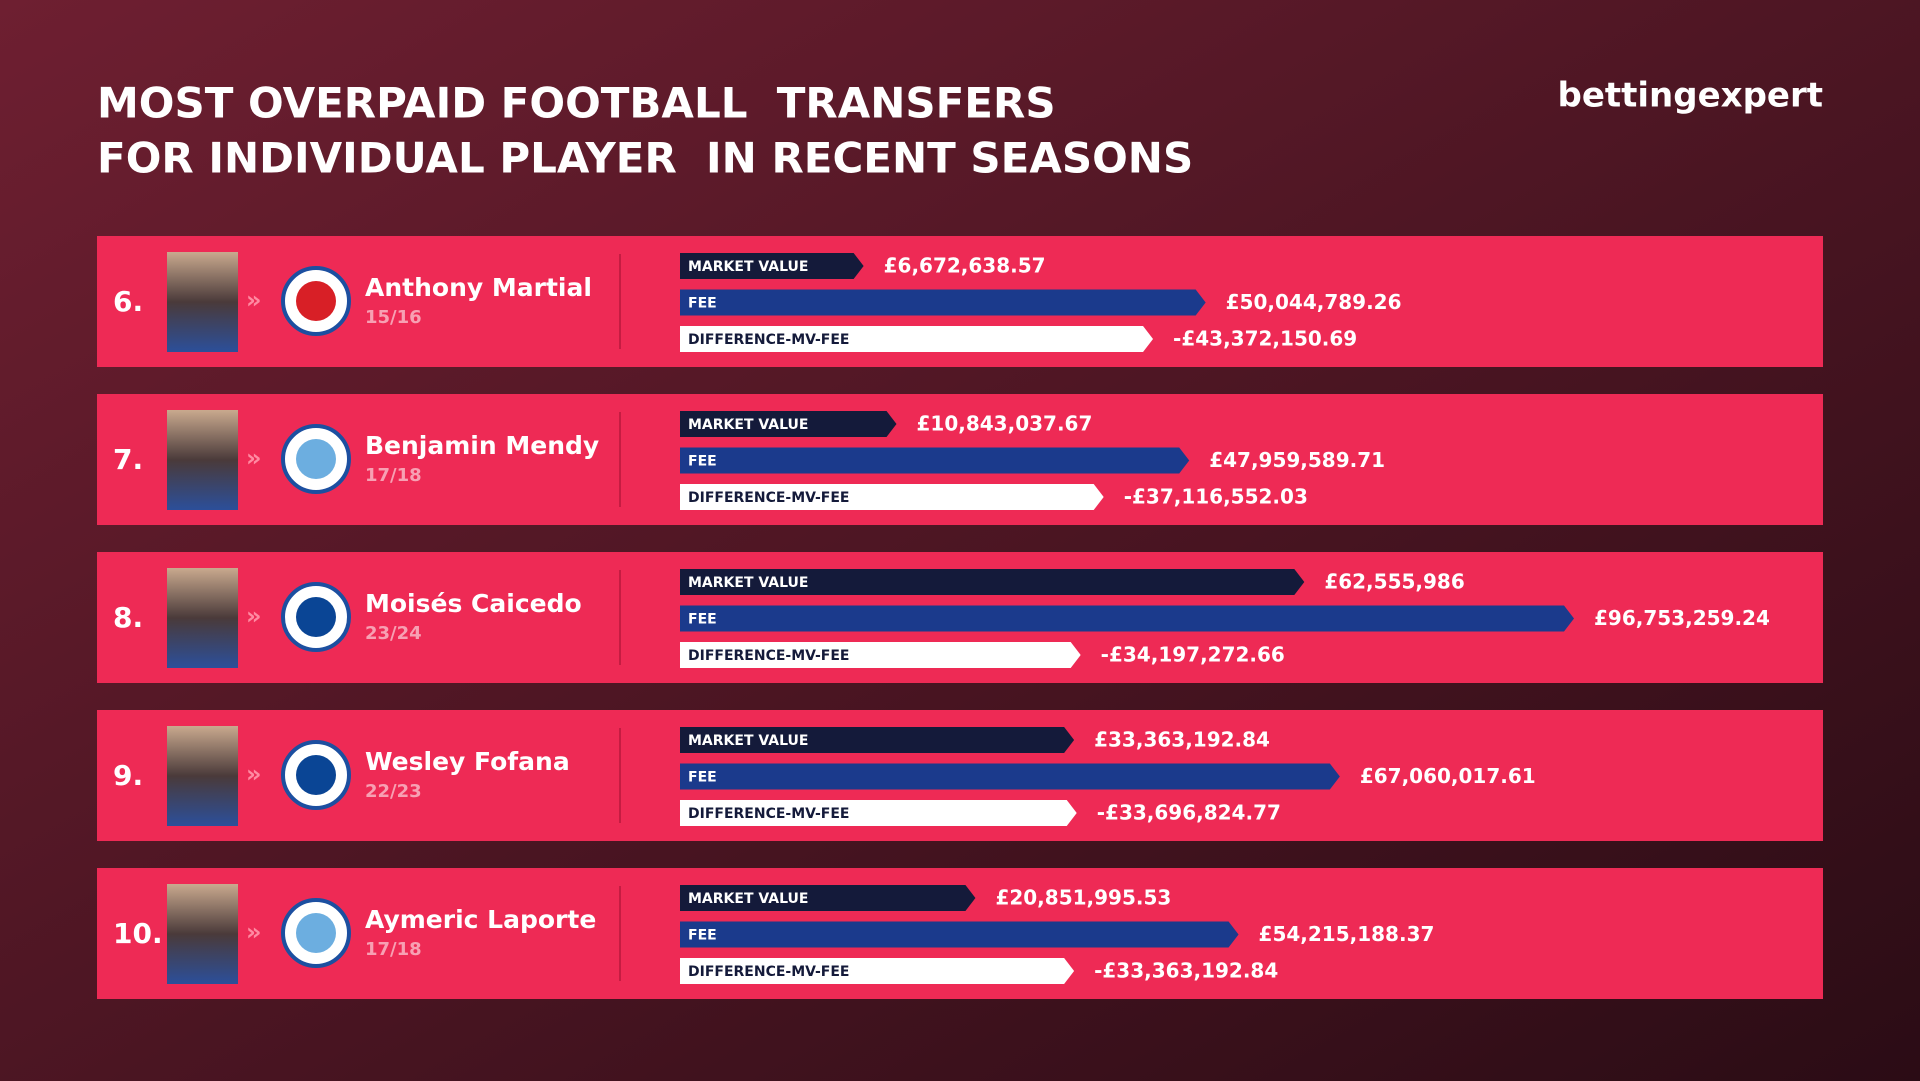 The width and height of the screenshot is (1920, 1081). Describe the element at coordinates (393, 317) in the screenshot. I see `season: 15/16` at that location.